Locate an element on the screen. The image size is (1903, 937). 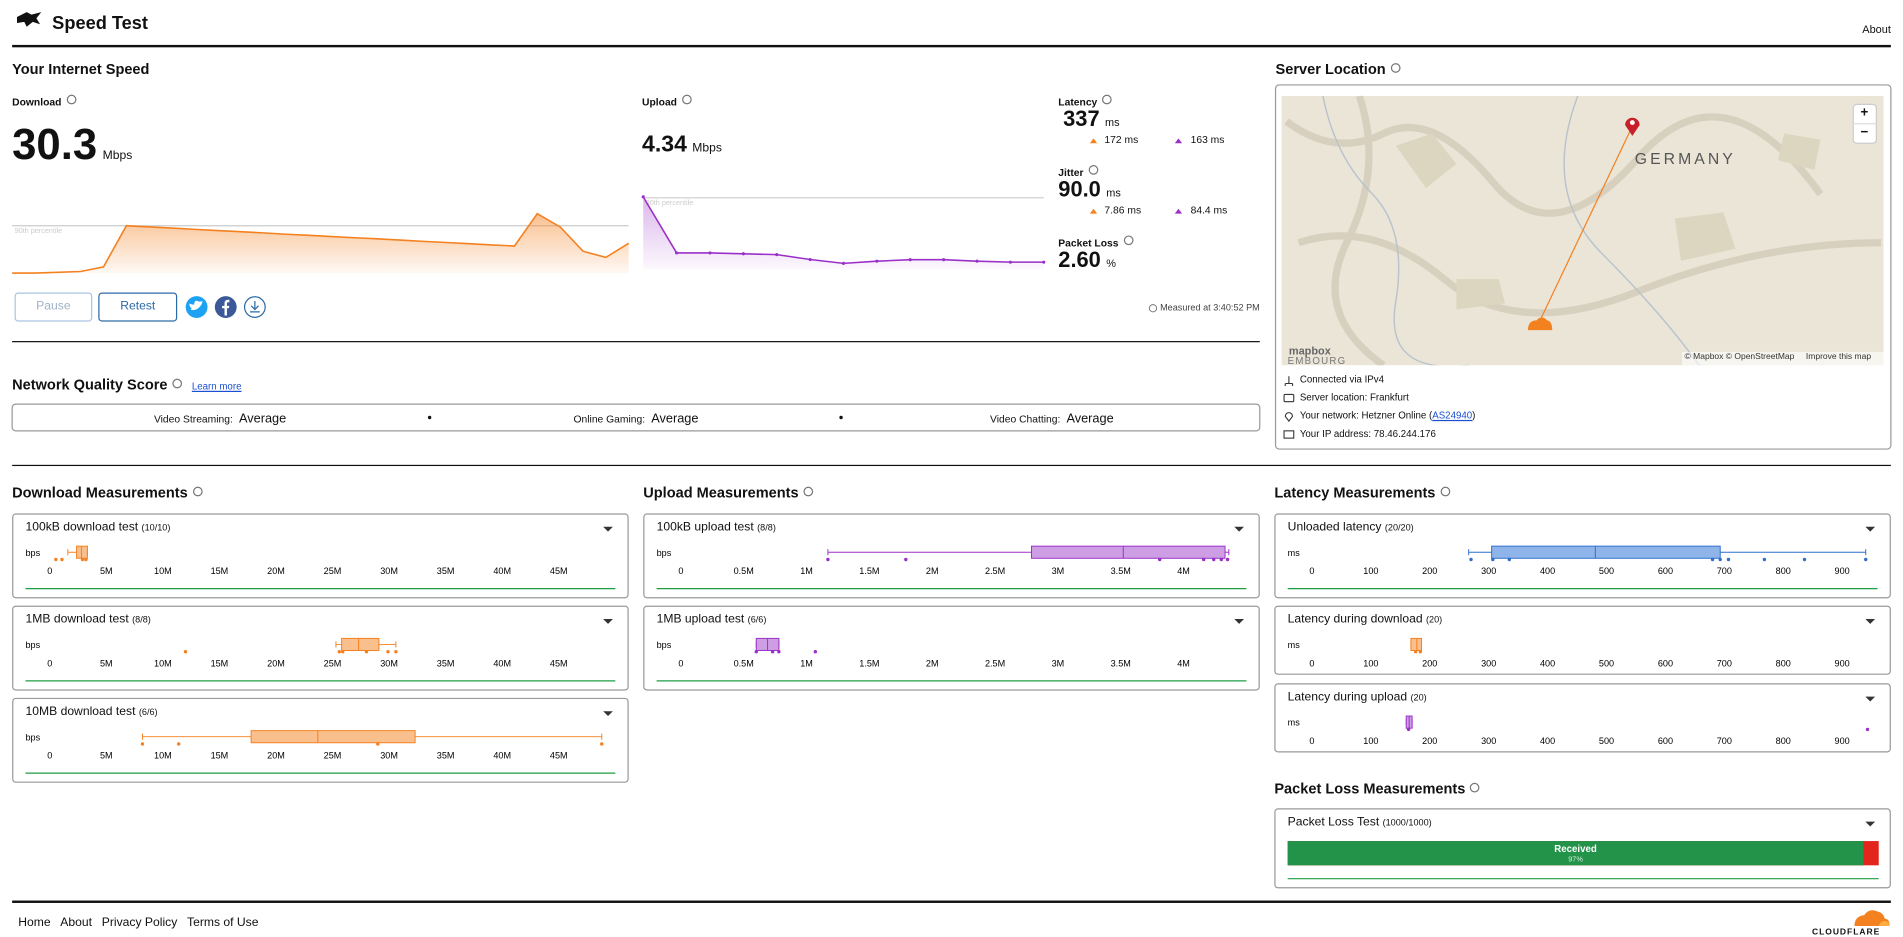
unit-label: ms is located at coordinates (1294, 723).